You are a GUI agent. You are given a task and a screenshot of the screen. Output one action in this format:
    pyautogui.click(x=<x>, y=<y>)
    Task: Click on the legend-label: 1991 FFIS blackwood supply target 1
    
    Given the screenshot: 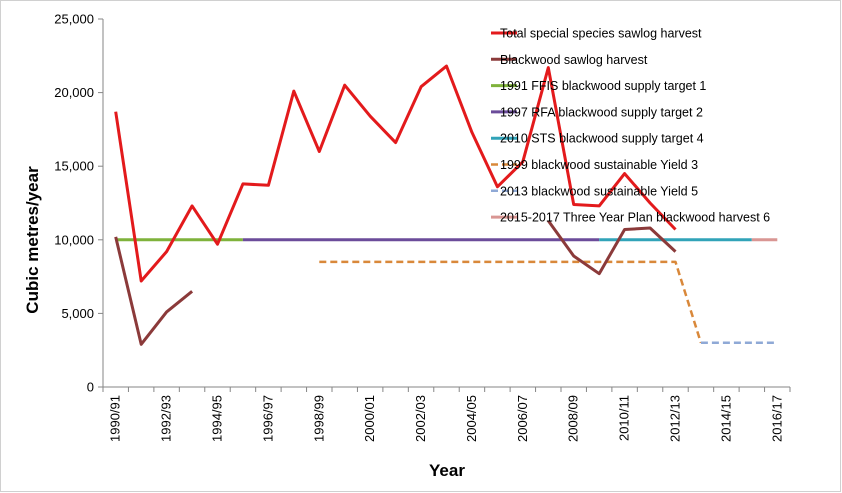 What is the action you would take?
    pyautogui.click(x=603, y=86)
    